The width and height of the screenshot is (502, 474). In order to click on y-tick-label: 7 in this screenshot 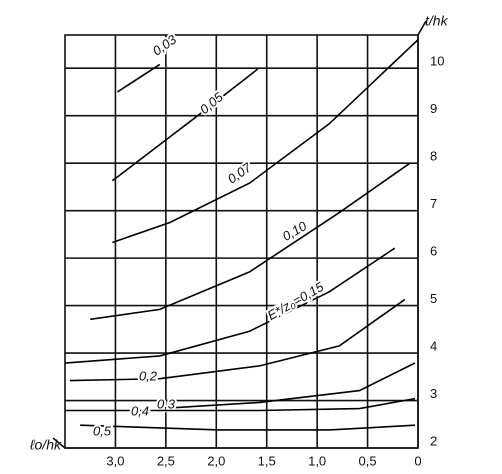, I will do `click(433, 203)`.